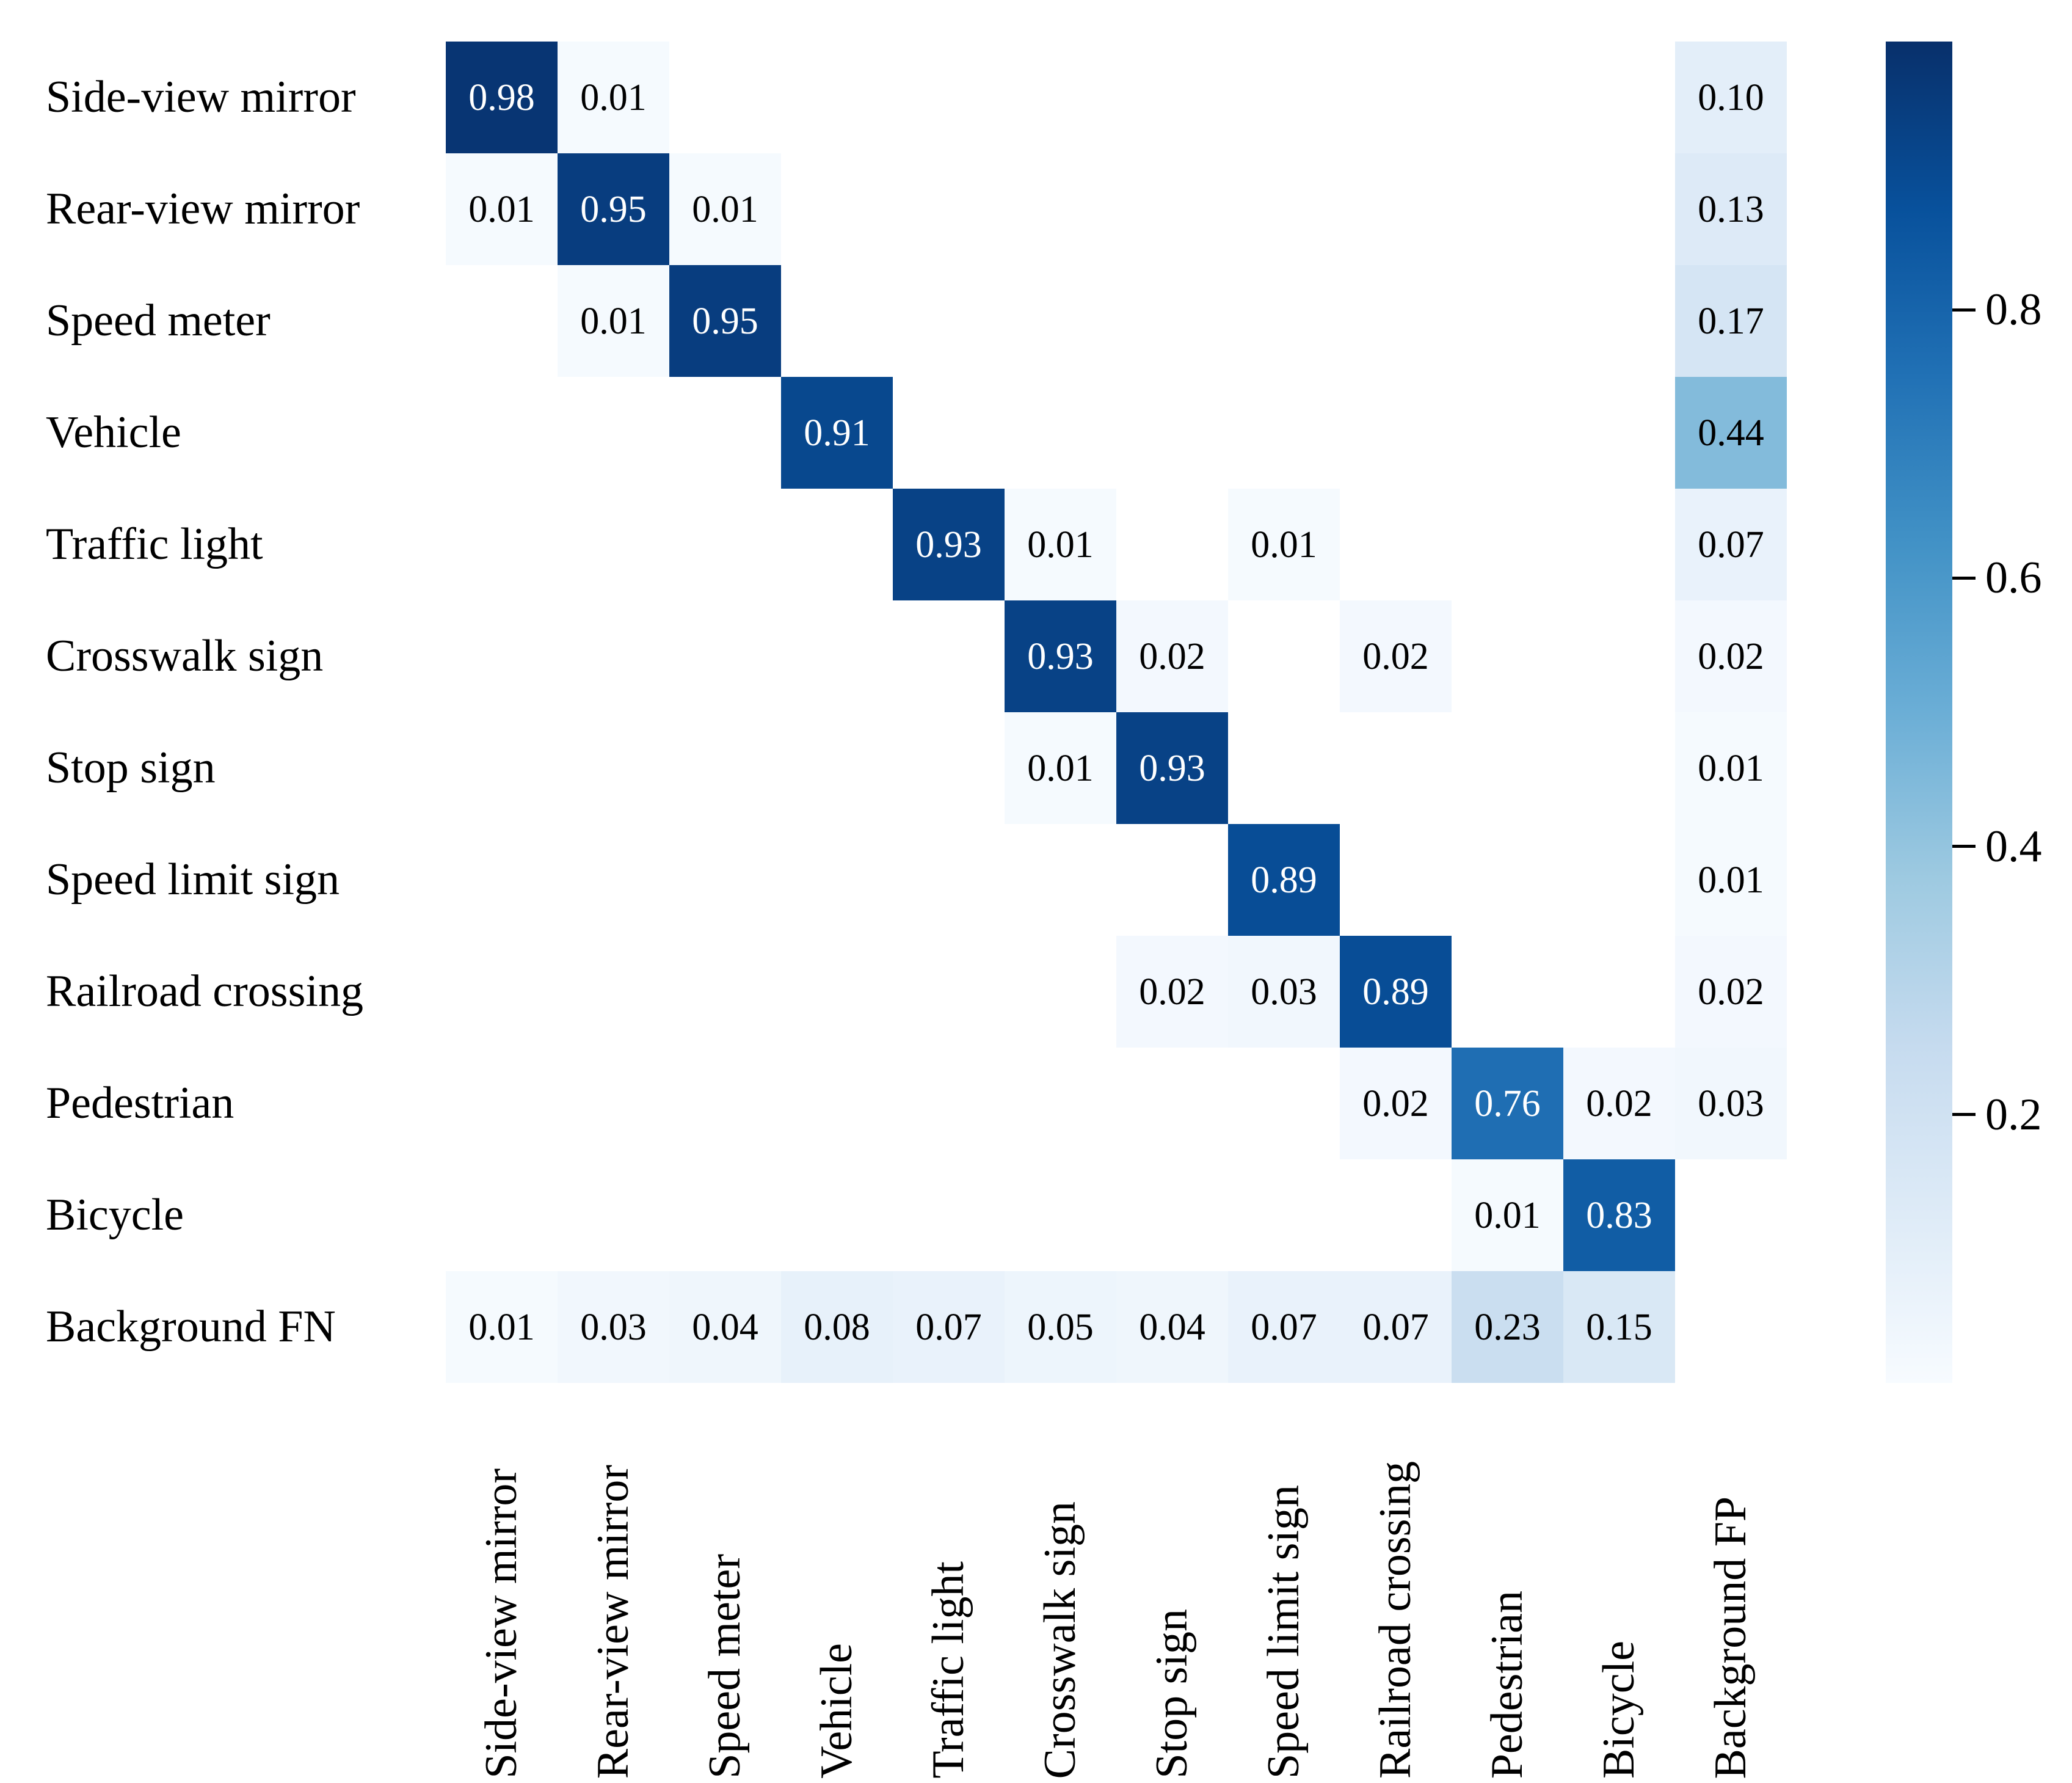 The height and width of the screenshot is (1783, 2072). I want to click on row-label: Vehicle, so click(113, 432).